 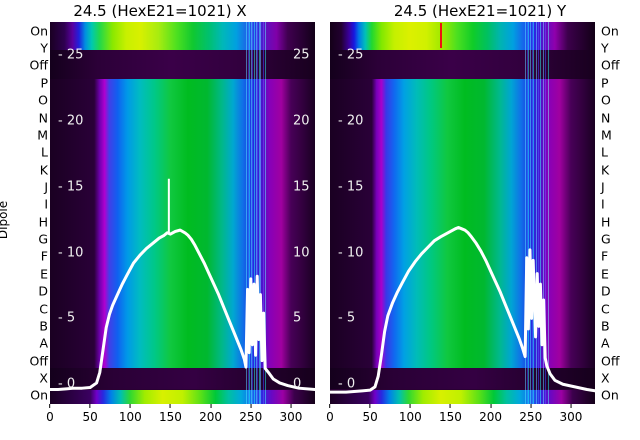 What do you see at coordinates (160, 11) in the screenshot?
I see `panel-x-title: 24.5 (HexE21=1021) X` at bounding box center [160, 11].